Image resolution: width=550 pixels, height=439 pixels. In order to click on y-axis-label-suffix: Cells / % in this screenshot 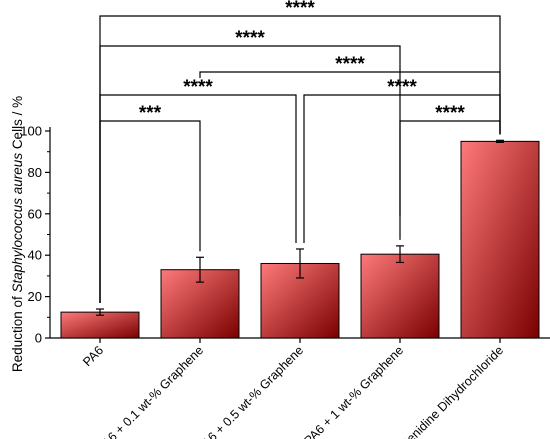, I will do `click(17, 124)`.